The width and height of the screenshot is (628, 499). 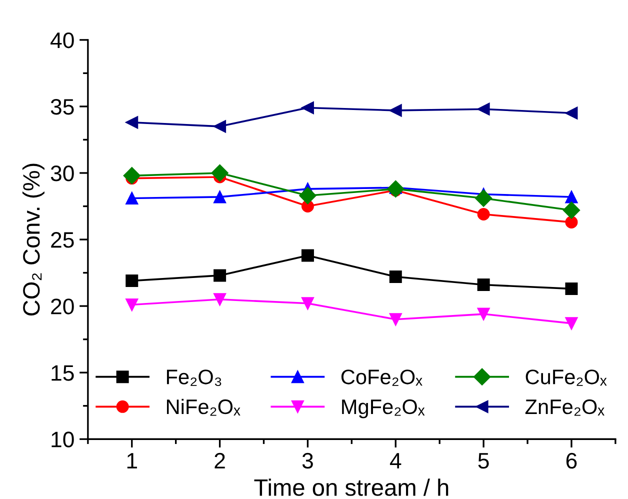 I want to click on x-tick-label: 4, so click(x=396, y=460).